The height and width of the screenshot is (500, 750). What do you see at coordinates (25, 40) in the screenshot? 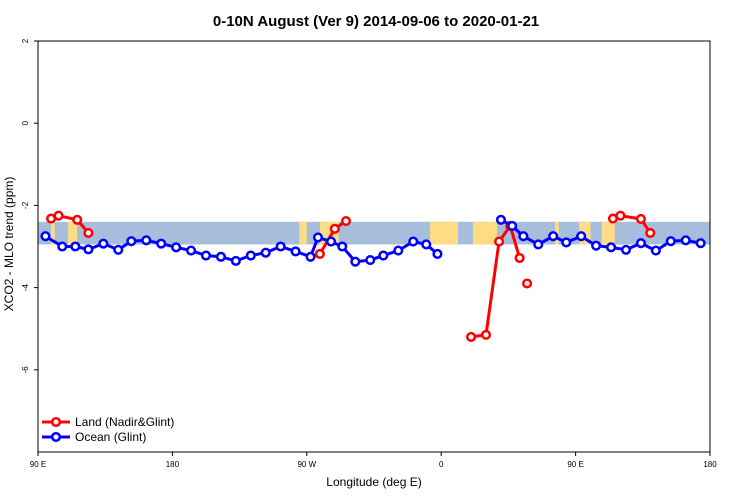
I see `y-tick-label-0: 2` at bounding box center [25, 40].